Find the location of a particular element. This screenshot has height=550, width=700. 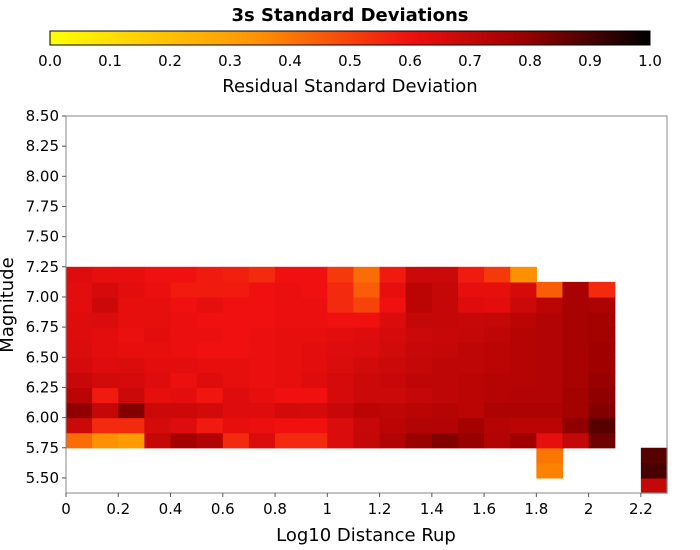

y-tick-label: 7.75 is located at coordinates (42, 206).